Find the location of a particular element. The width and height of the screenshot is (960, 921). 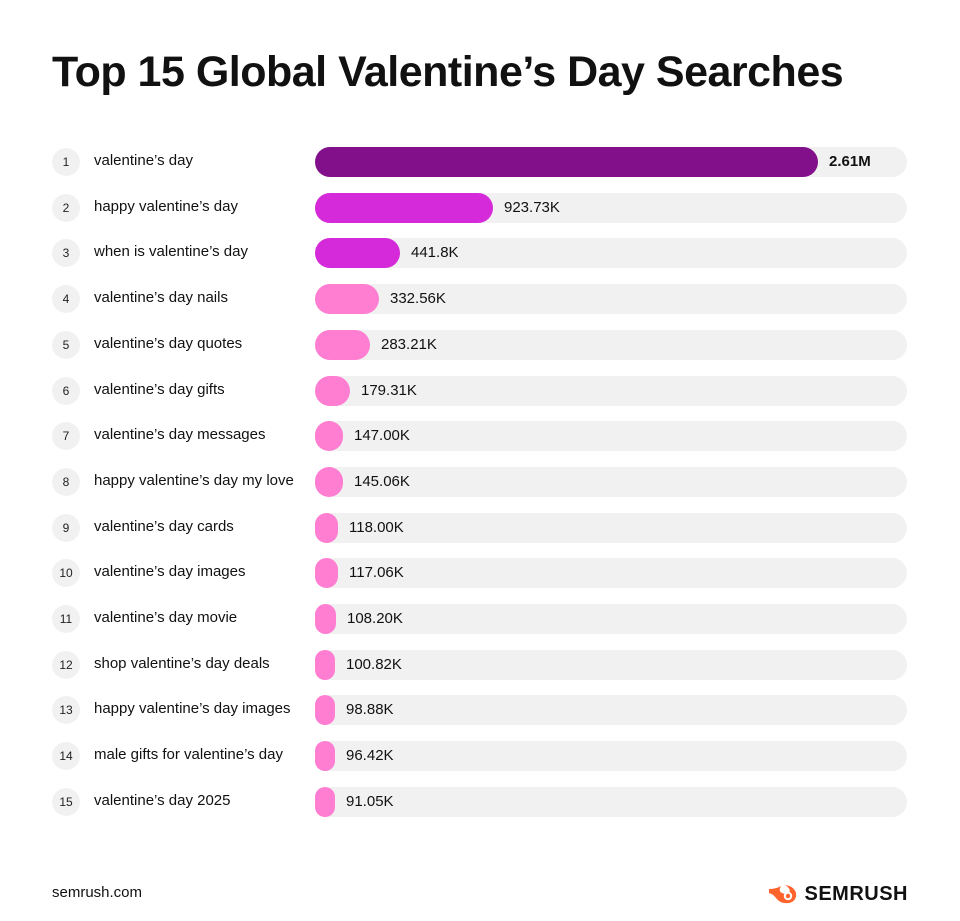

brand-name: SEMRUSH is located at coordinates (856, 893).